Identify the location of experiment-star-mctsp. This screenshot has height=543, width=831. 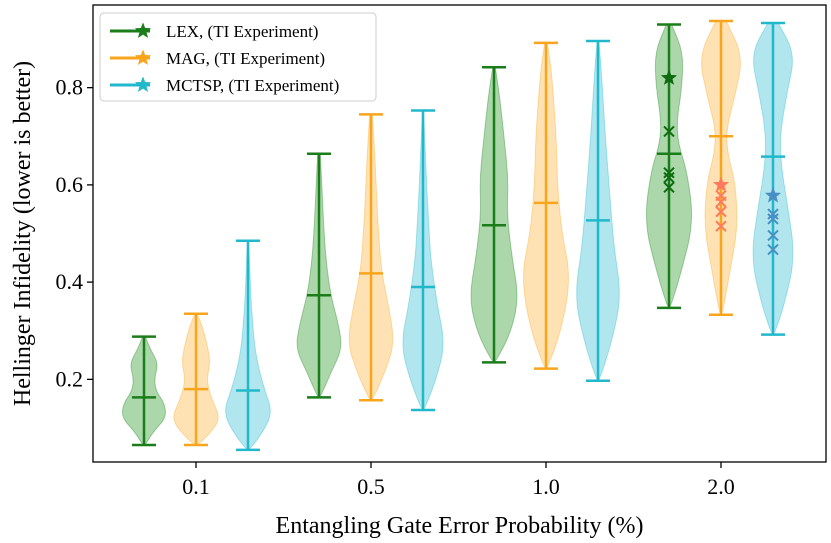
(773, 194).